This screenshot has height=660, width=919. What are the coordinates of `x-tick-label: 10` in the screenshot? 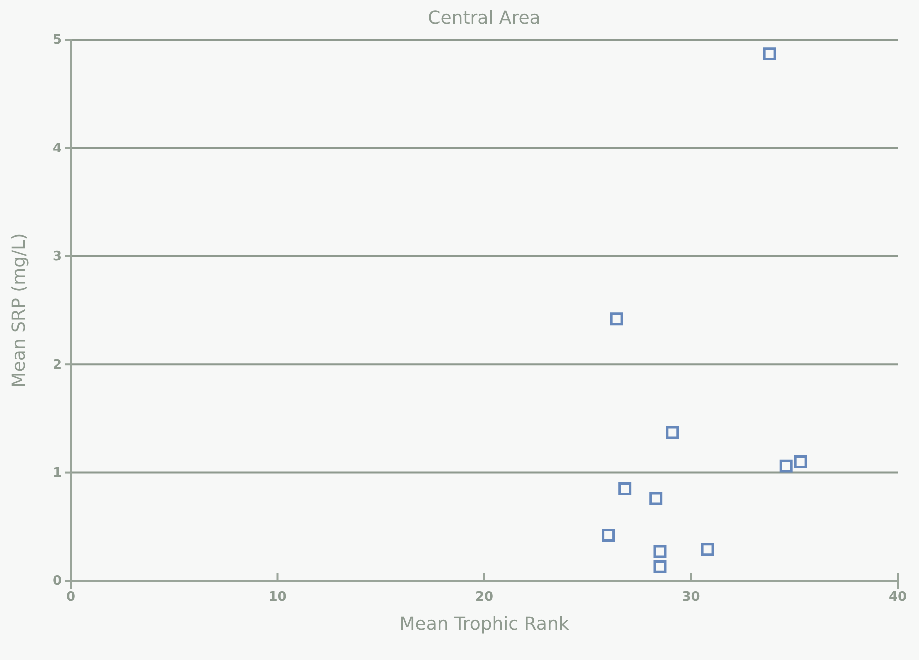 It's located at (277, 598).